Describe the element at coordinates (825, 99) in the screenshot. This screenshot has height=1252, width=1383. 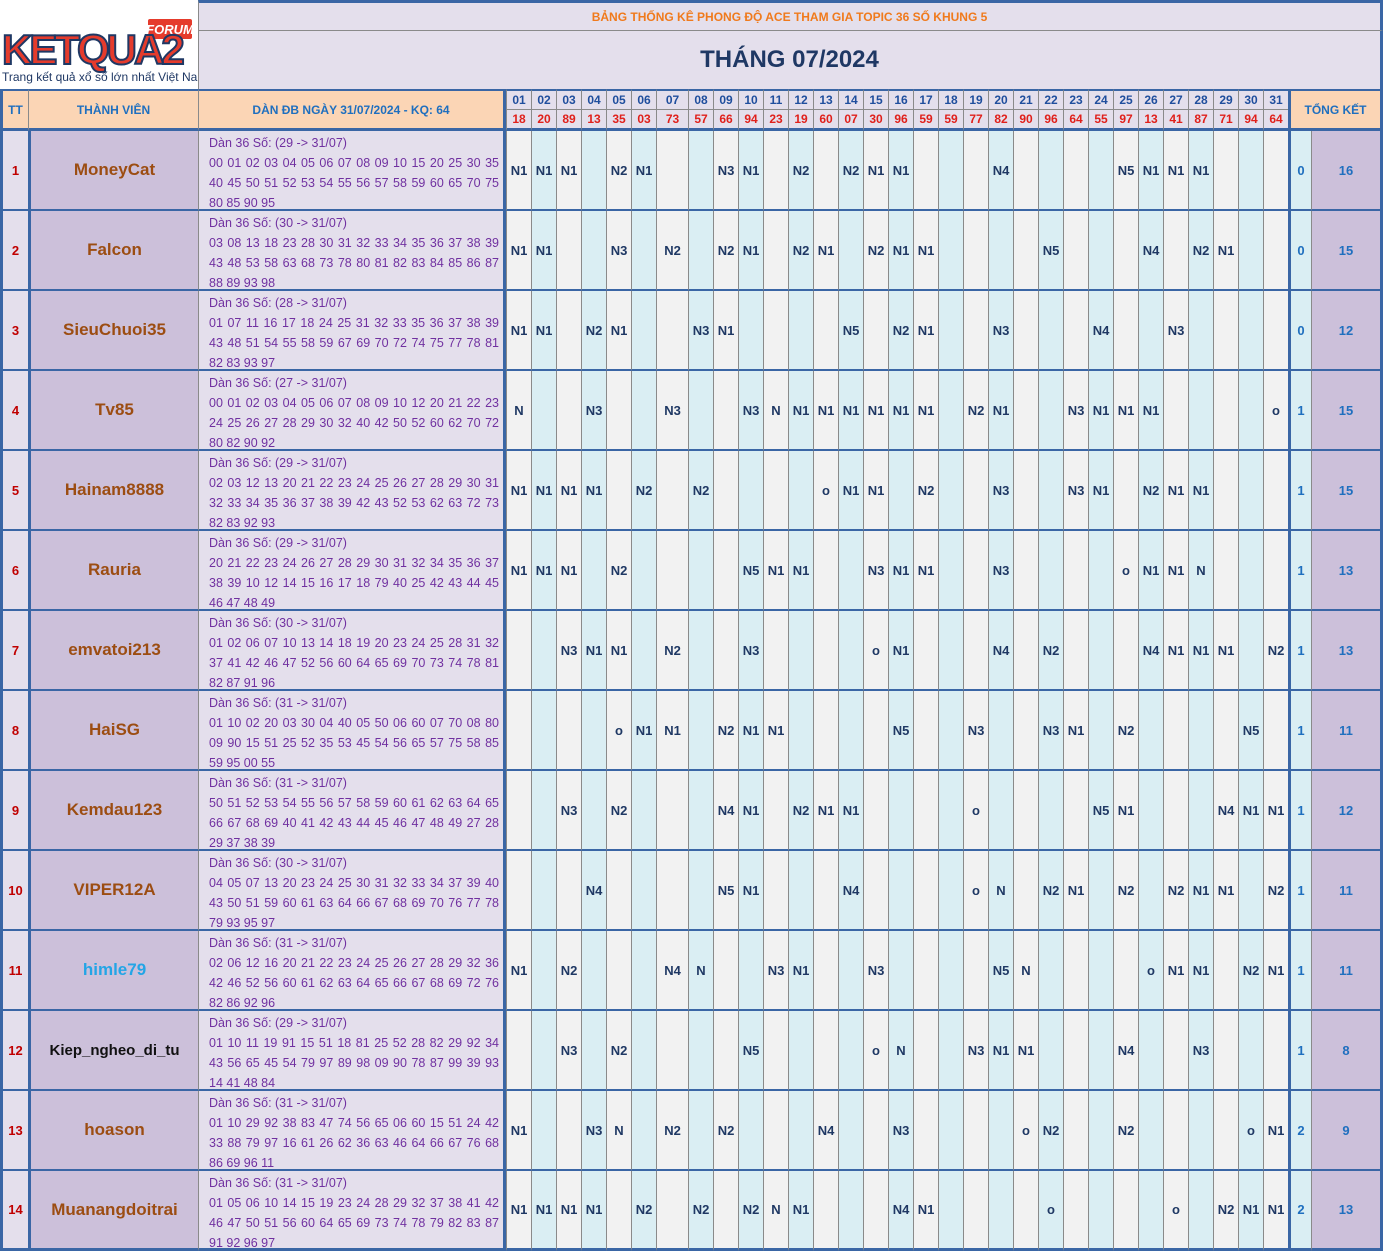
I see `day-header: 13` at that location.